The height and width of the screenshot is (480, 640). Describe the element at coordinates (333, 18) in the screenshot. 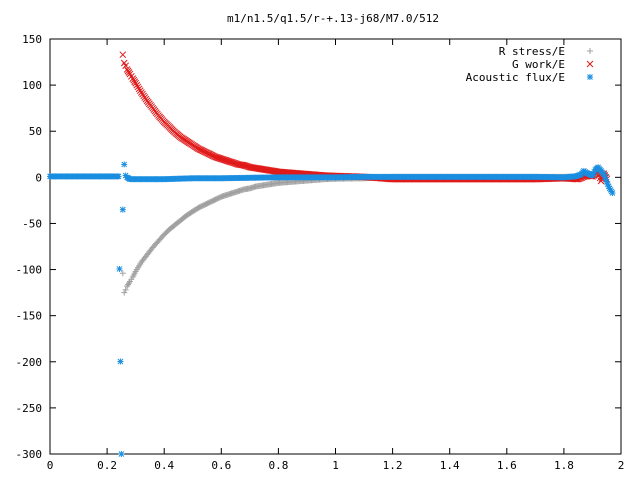

I see `chart-title: m1/n1.5/q1.5/r-+.13-j68/M7.0/512` at that location.